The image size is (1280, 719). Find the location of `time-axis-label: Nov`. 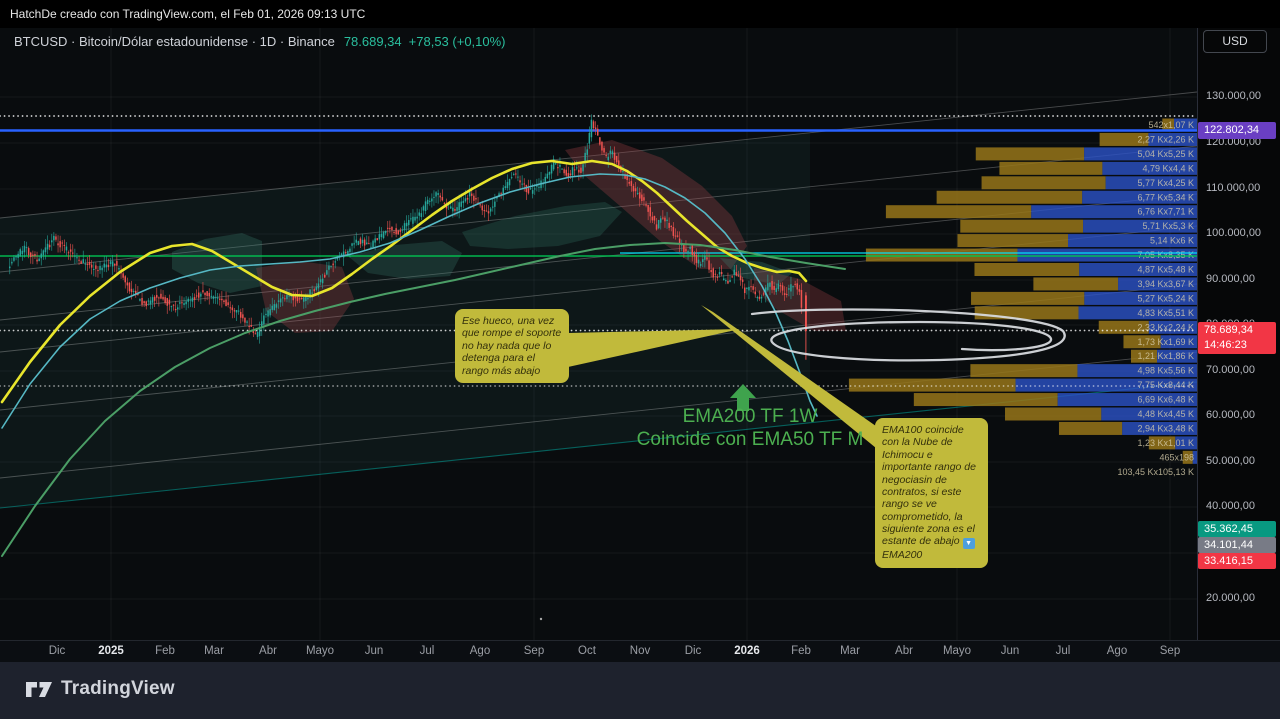

time-axis-label: Nov is located at coordinates (640, 651).